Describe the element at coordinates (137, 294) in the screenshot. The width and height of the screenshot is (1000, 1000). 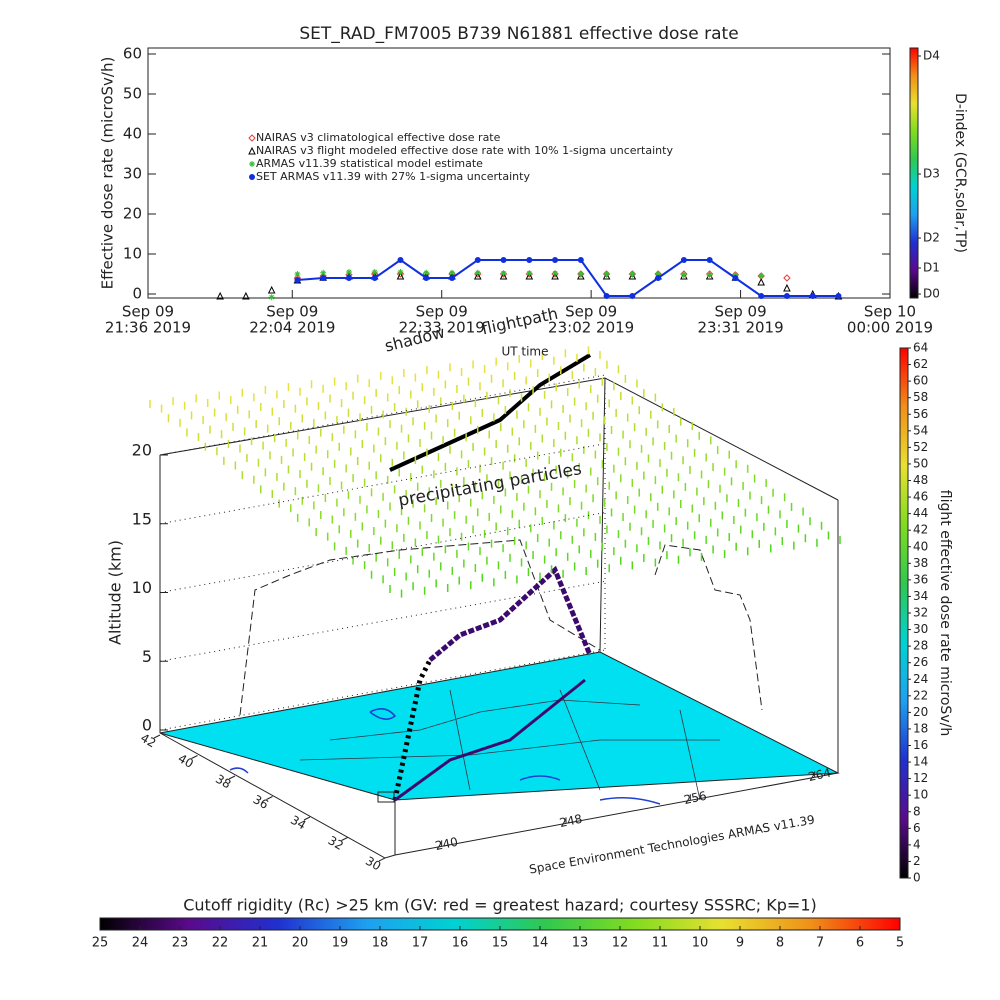
I see `y-tick-label: 0` at that location.